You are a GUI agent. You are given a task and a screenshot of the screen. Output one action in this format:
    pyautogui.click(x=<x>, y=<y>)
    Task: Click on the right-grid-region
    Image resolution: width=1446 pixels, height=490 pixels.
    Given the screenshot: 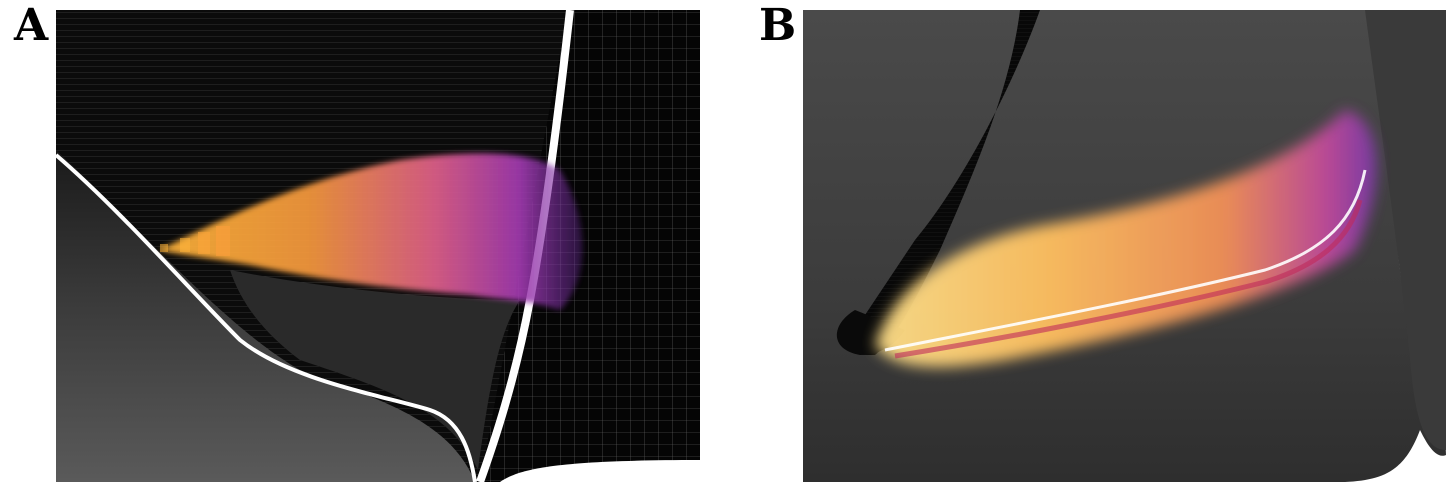 What is the action you would take?
    pyautogui.click(x=590, y=246)
    